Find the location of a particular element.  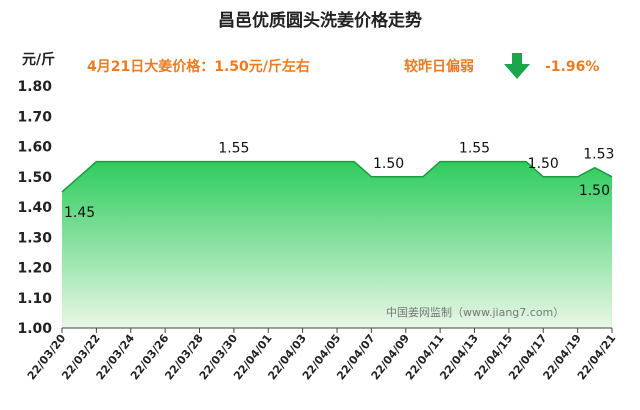

y-tick-label: 1.00 is located at coordinates (34, 329).